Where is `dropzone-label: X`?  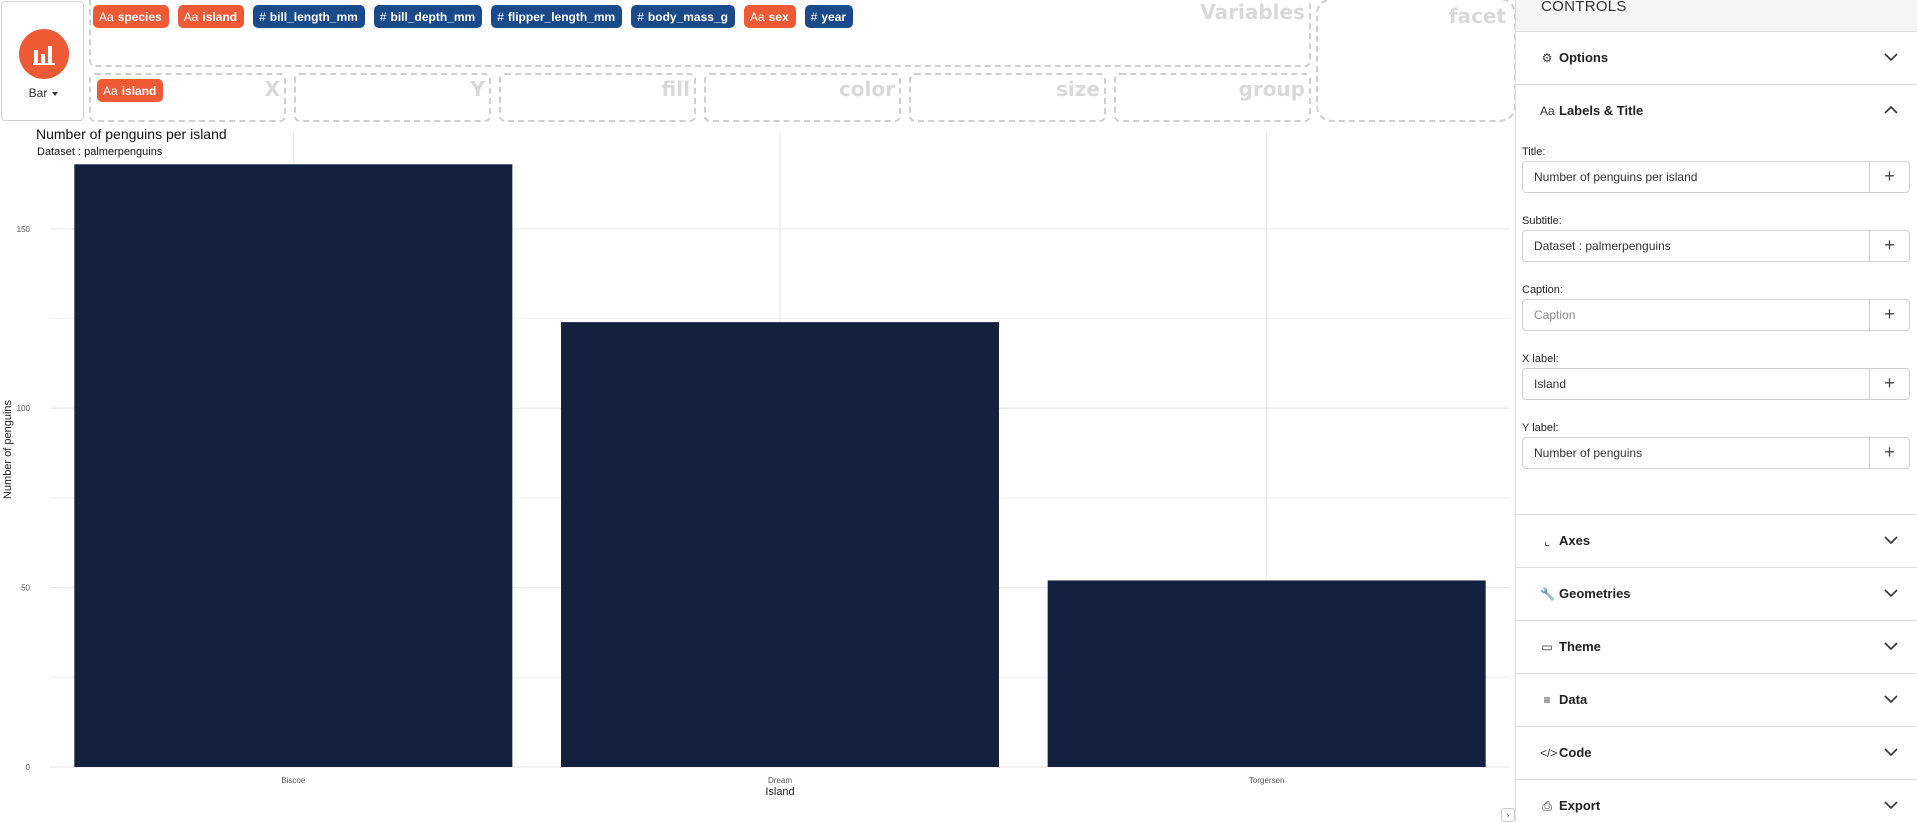
dropzone-label: X is located at coordinates (272, 89).